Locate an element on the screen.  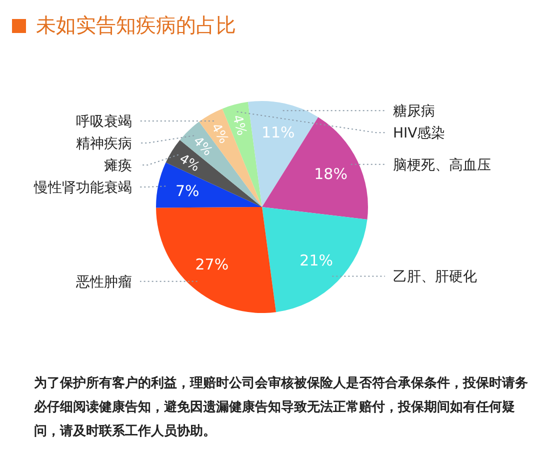
data-label: 18% is located at coordinates (331, 174).